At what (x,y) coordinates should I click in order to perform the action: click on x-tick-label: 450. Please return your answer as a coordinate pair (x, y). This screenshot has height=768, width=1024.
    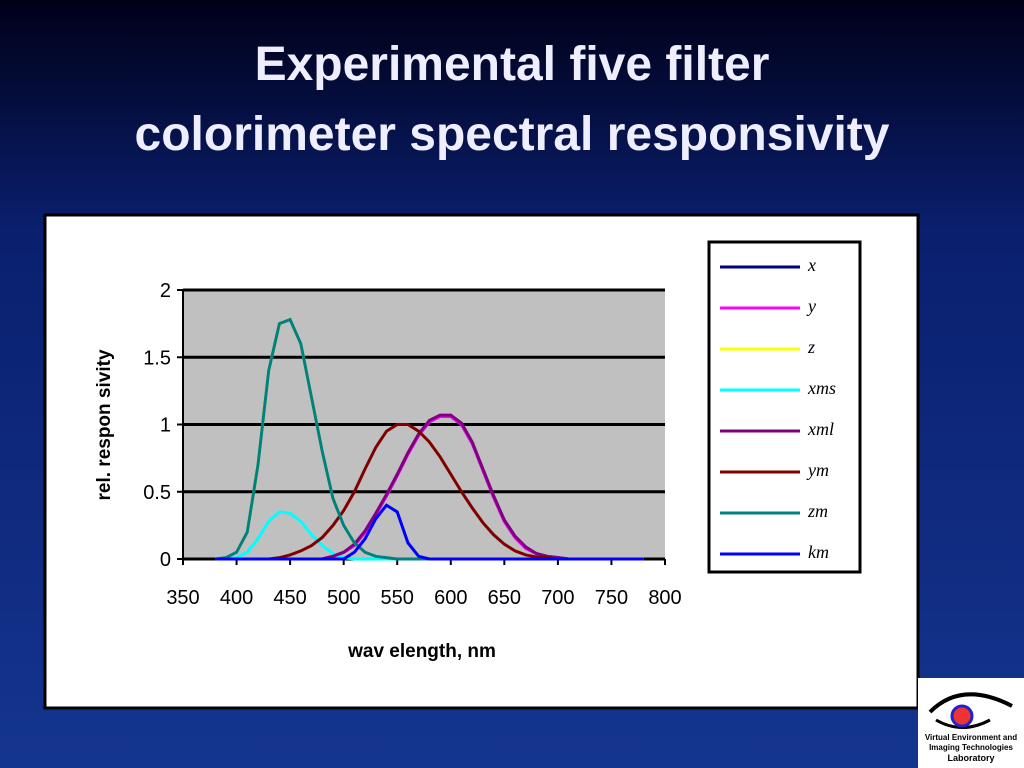
    Looking at the image, I should click on (289, 598).